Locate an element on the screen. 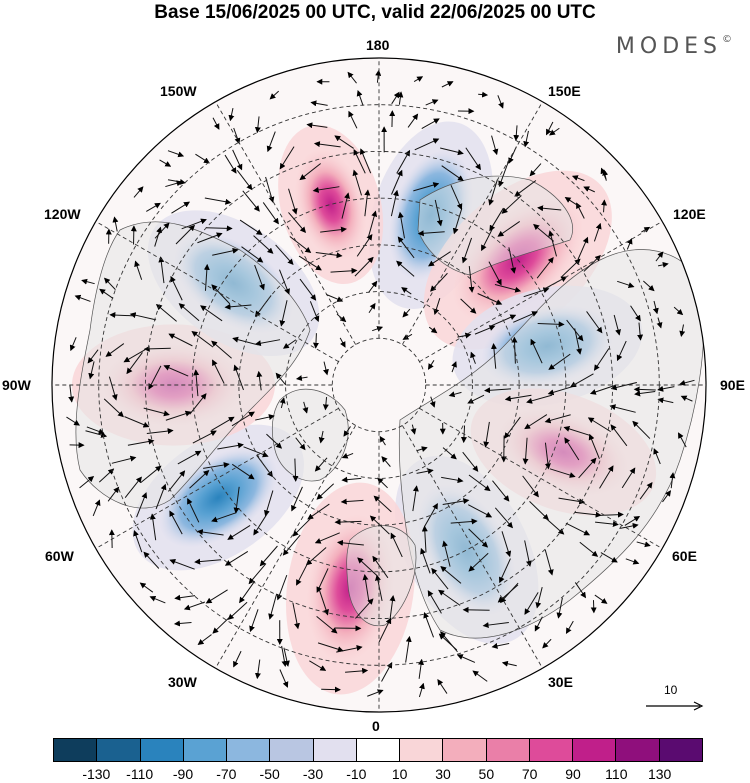  colorbar-tick-label: 70 is located at coordinates (529, 774).